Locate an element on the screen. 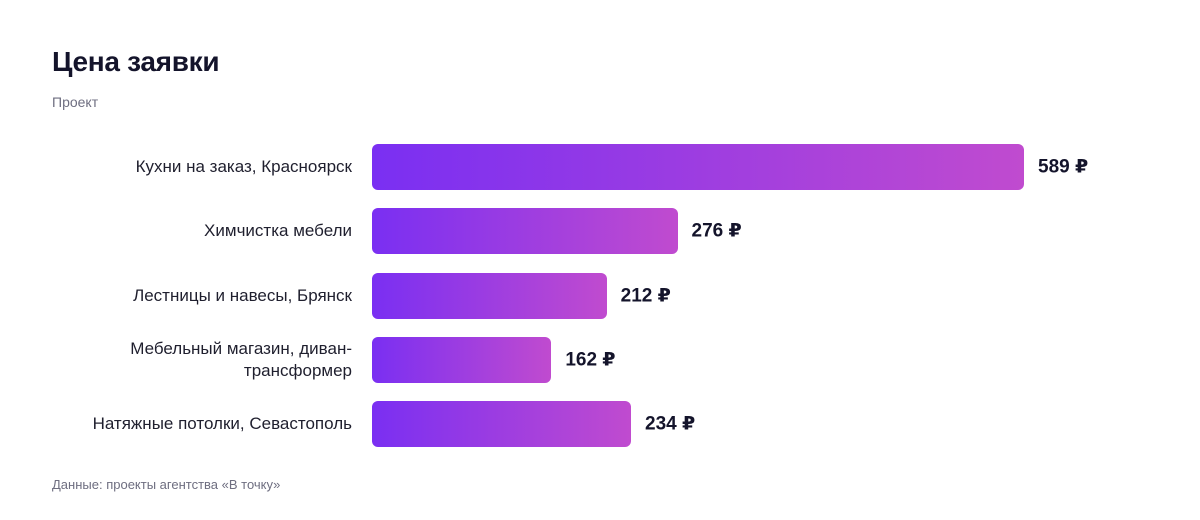 This screenshot has height=520, width=1200. category-label: Химчистка мебели is located at coordinates (278, 231).